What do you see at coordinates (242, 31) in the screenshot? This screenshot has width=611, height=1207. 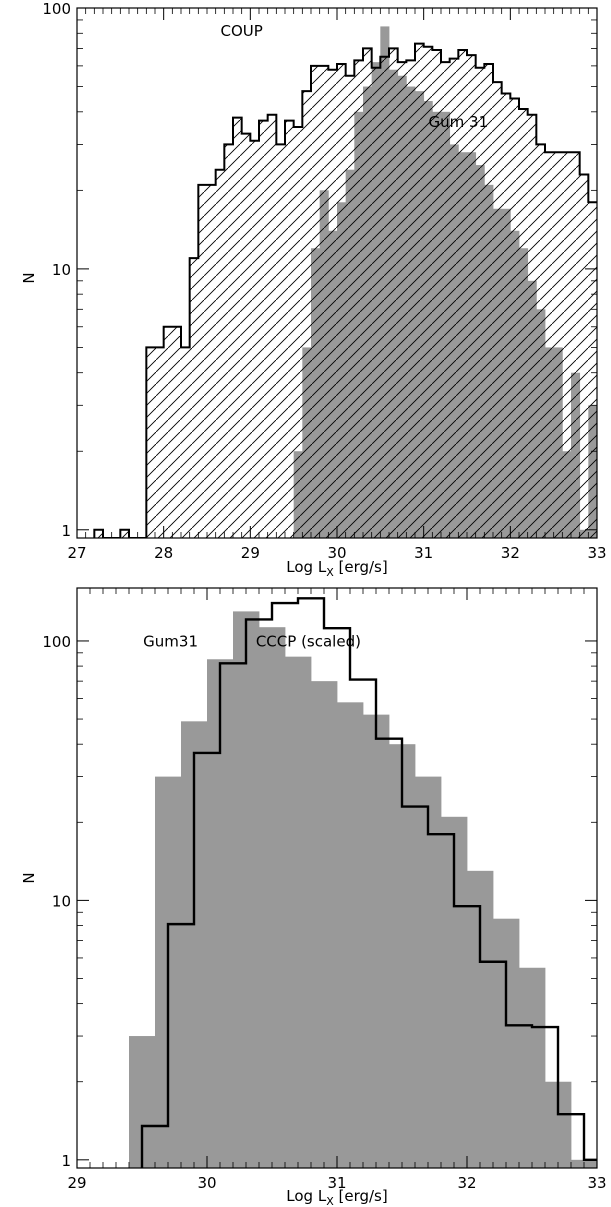 I see `top-annotation-0: COUP` at bounding box center [242, 31].